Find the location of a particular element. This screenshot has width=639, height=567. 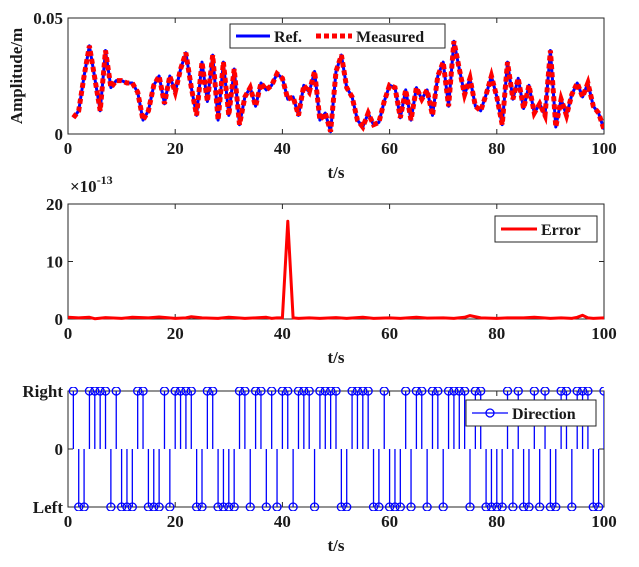

series-line-measured is located at coordinates (337, 86).